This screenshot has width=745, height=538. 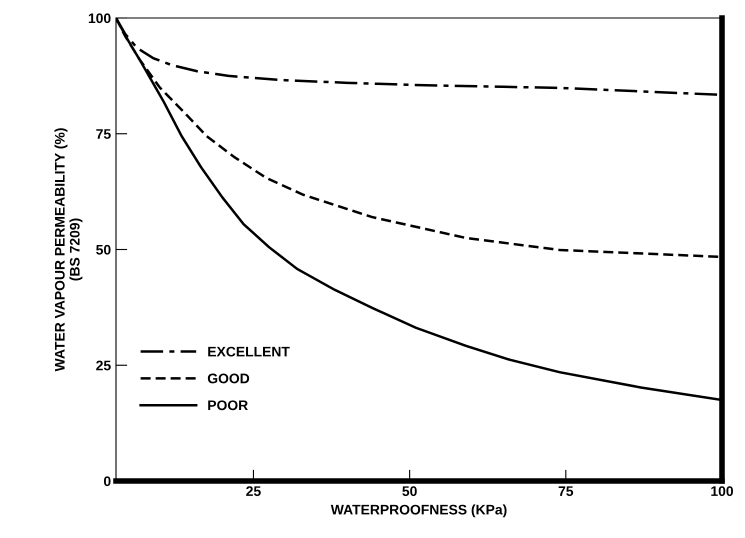 What do you see at coordinates (722, 491) in the screenshot?
I see `x-tick-label: 100` at bounding box center [722, 491].